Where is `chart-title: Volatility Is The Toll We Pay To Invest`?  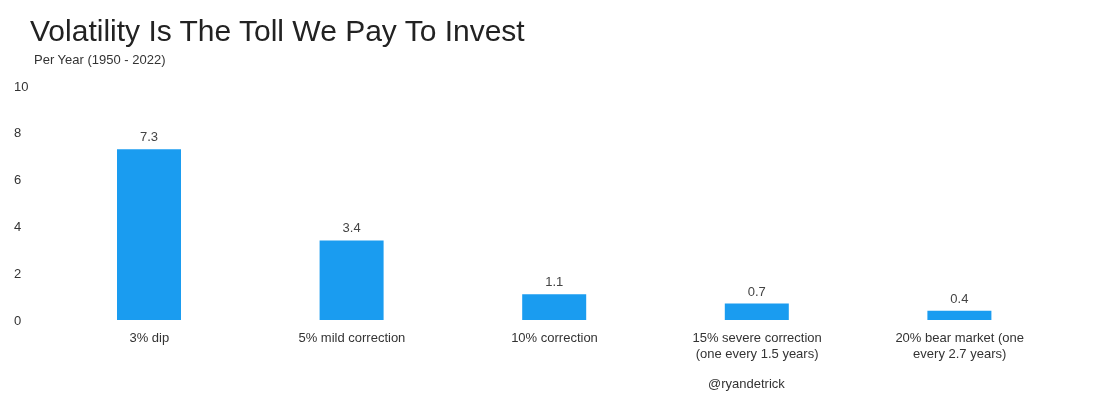 chart-title: Volatility Is The Toll We Pay To Invest is located at coordinates (277, 31).